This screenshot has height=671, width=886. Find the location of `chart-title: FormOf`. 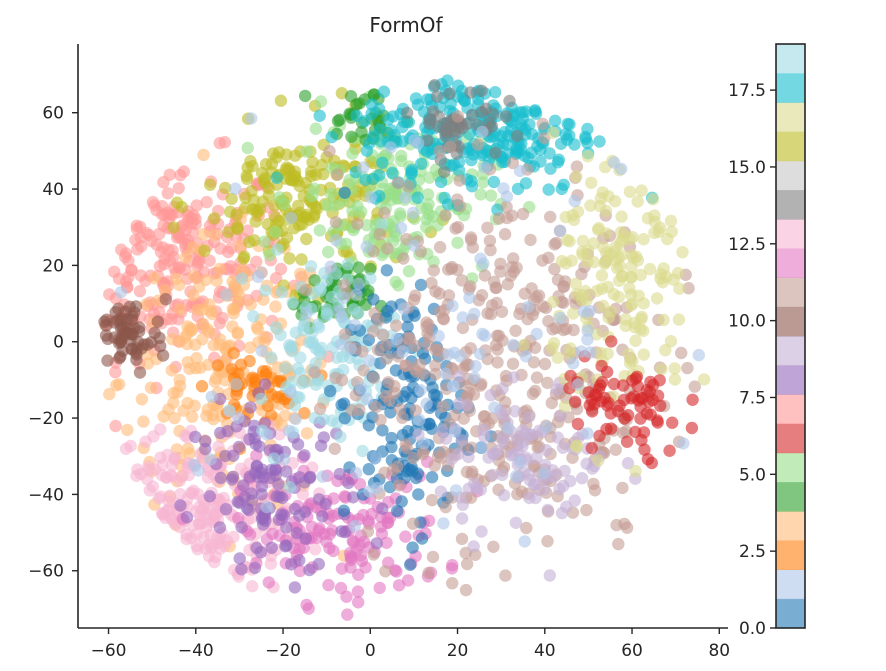

chart-title: FormOf is located at coordinates (406, 25).